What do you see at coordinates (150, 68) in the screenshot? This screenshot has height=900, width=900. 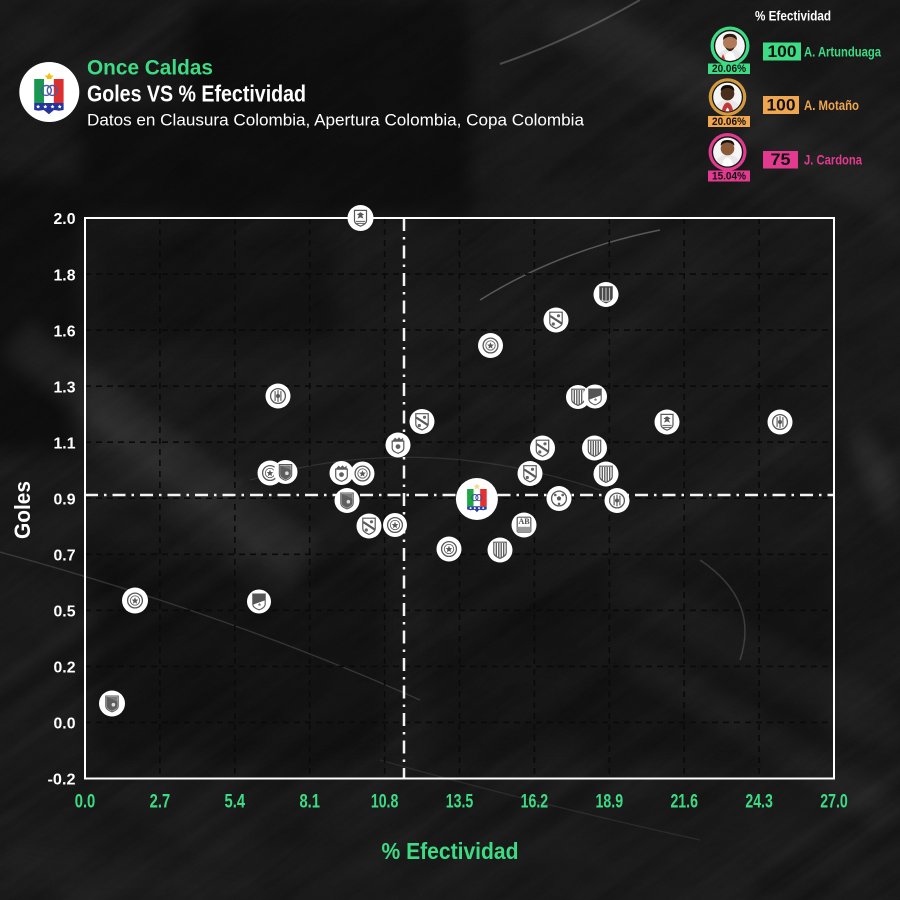 I see `svg-text: Once Caldas` at bounding box center [150, 68].